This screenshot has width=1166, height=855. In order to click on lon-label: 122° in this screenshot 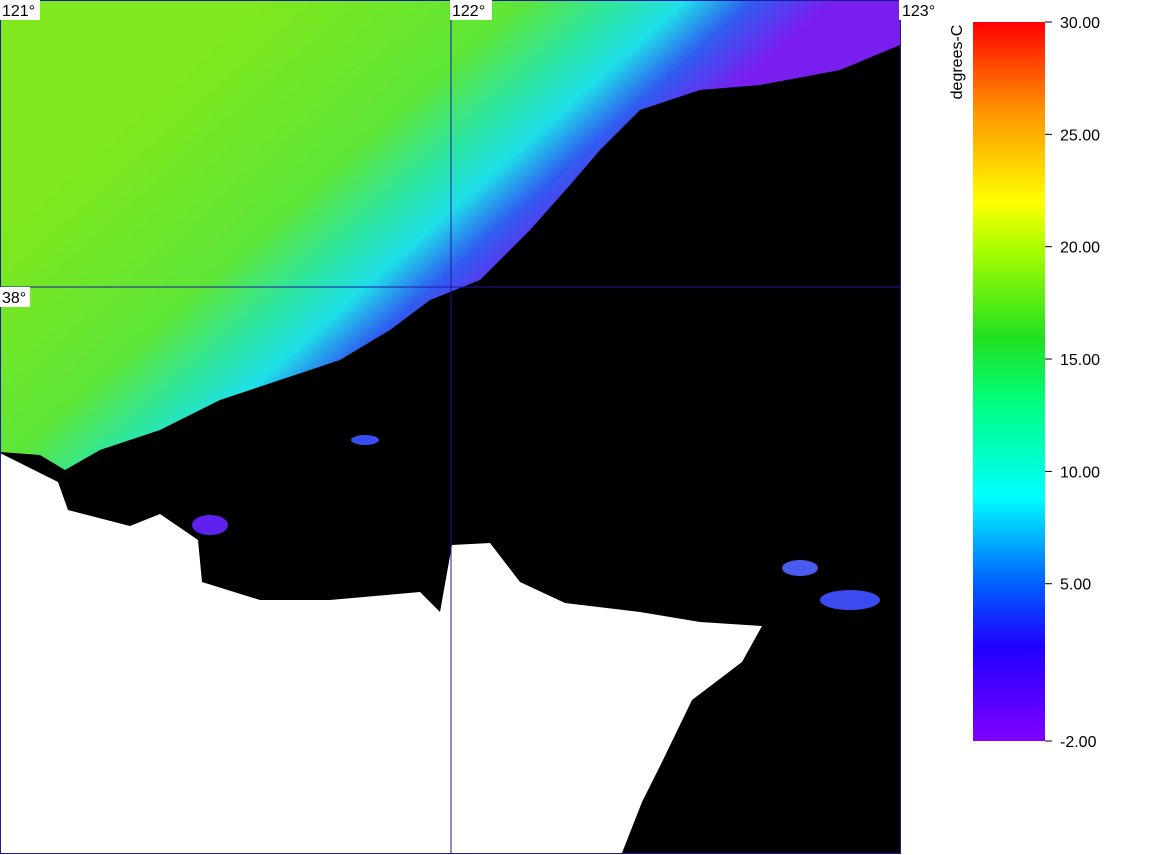, I will do `click(468, 11)`.